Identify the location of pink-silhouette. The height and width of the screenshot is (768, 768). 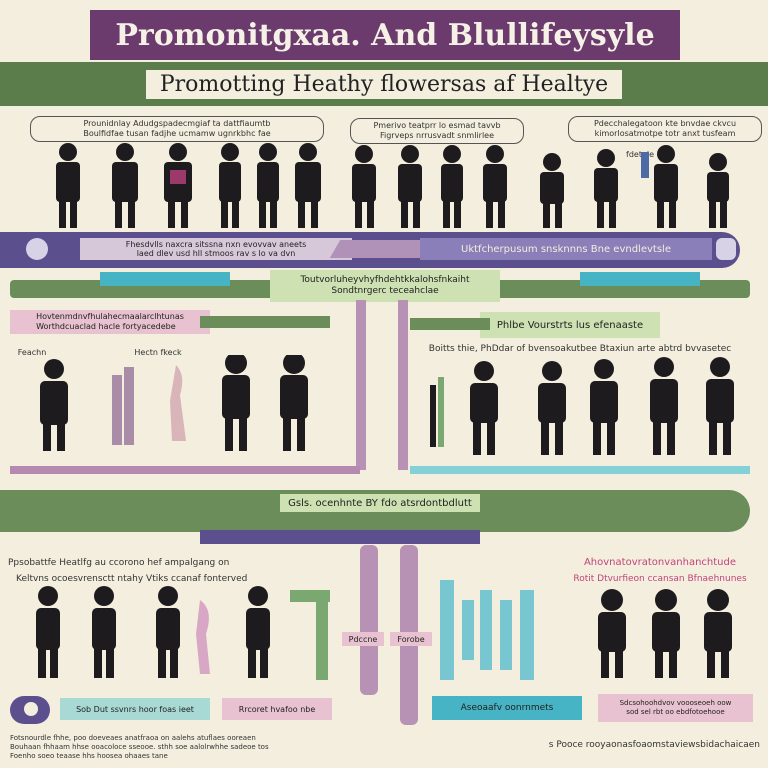
(203, 637).